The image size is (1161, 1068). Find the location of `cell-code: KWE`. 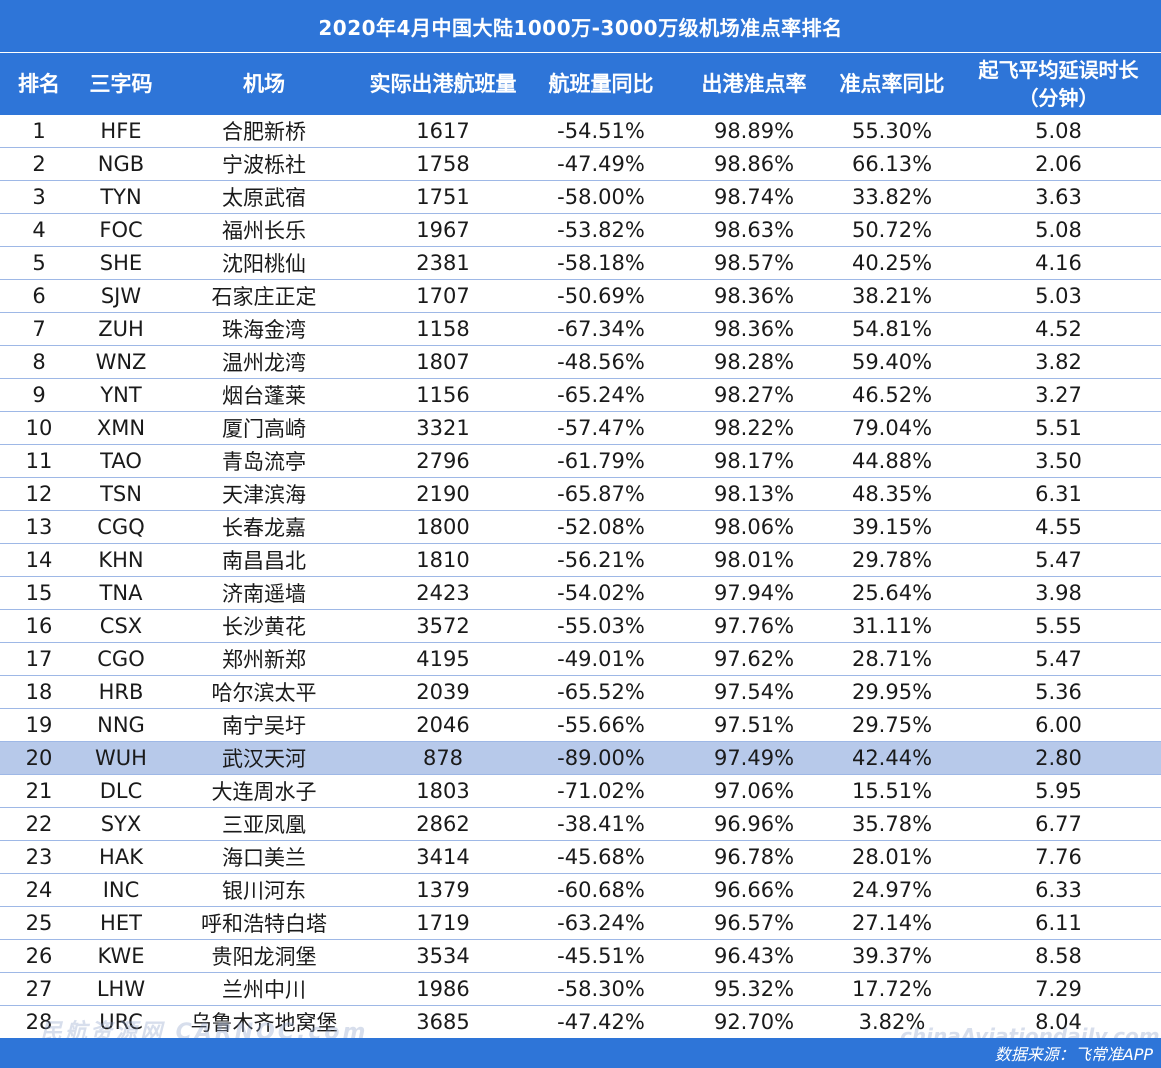

cell-code: KWE is located at coordinates (121, 956).